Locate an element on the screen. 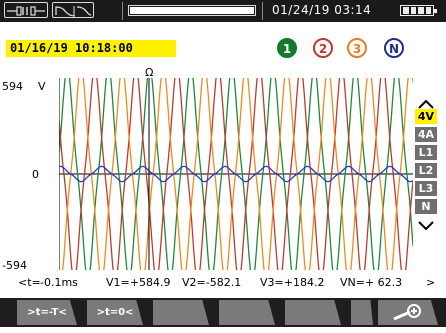  channel-label: 3 is located at coordinates (357, 49).